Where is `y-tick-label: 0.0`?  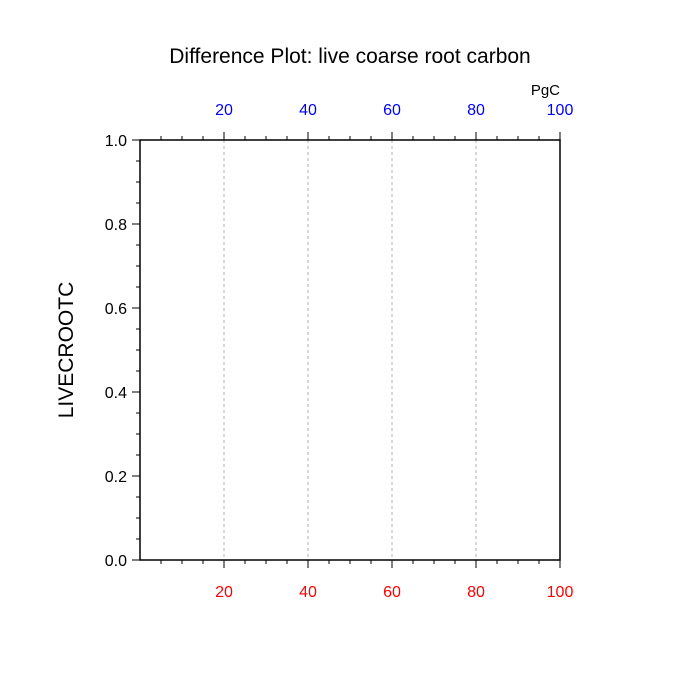
y-tick-label: 0.0 is located at coordinates (116, 561).